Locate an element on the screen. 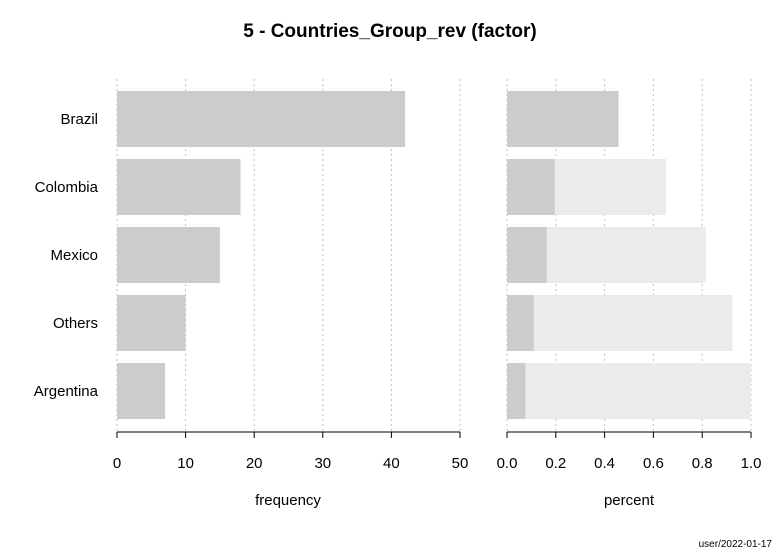 This screenshot has height=550, width=782. category-label: Colombia is located at coordinates (67, 187).